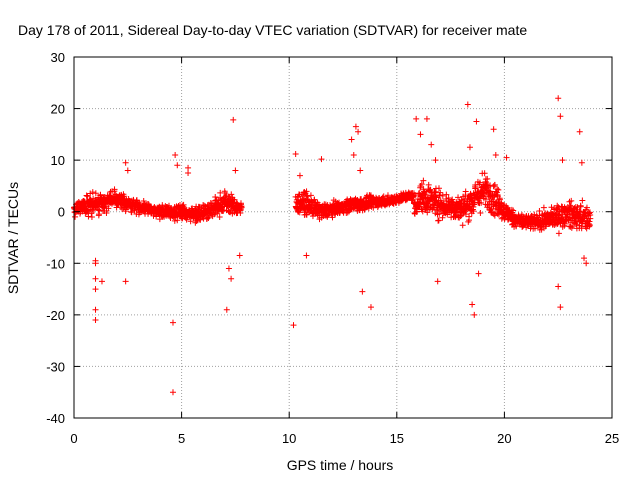  Describe the element at coordinates (61, 212) in the screenshot. I see `y-tick-label: 0` at that location.